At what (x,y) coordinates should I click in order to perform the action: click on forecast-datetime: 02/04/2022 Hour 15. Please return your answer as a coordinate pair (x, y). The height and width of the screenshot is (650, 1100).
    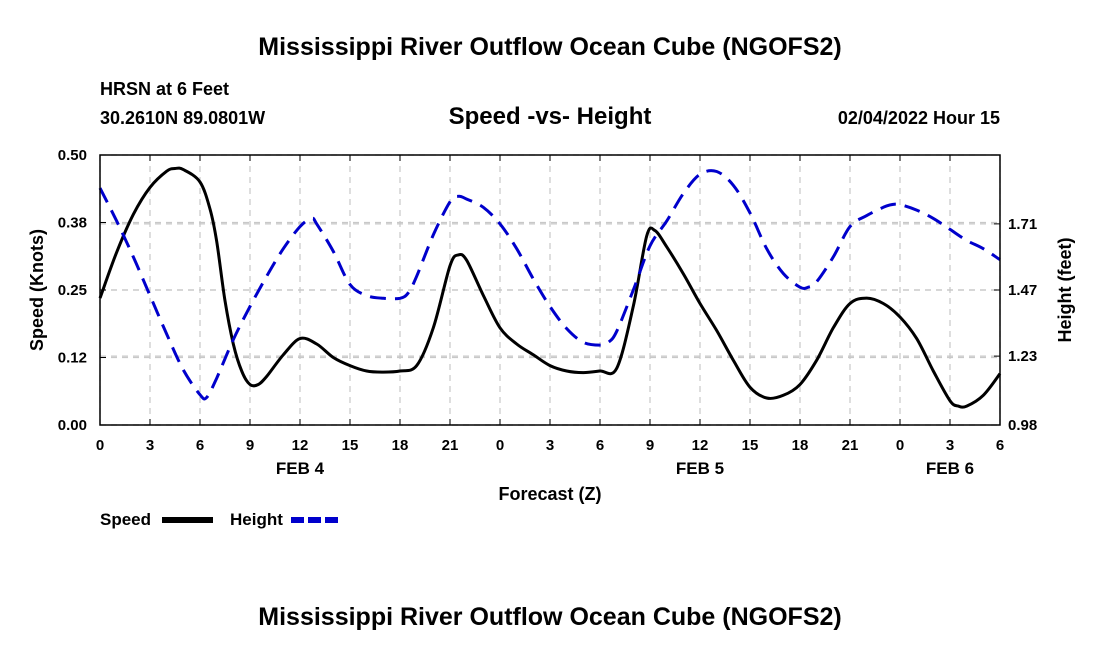
    Looking at the image, I should click on (919, 118).